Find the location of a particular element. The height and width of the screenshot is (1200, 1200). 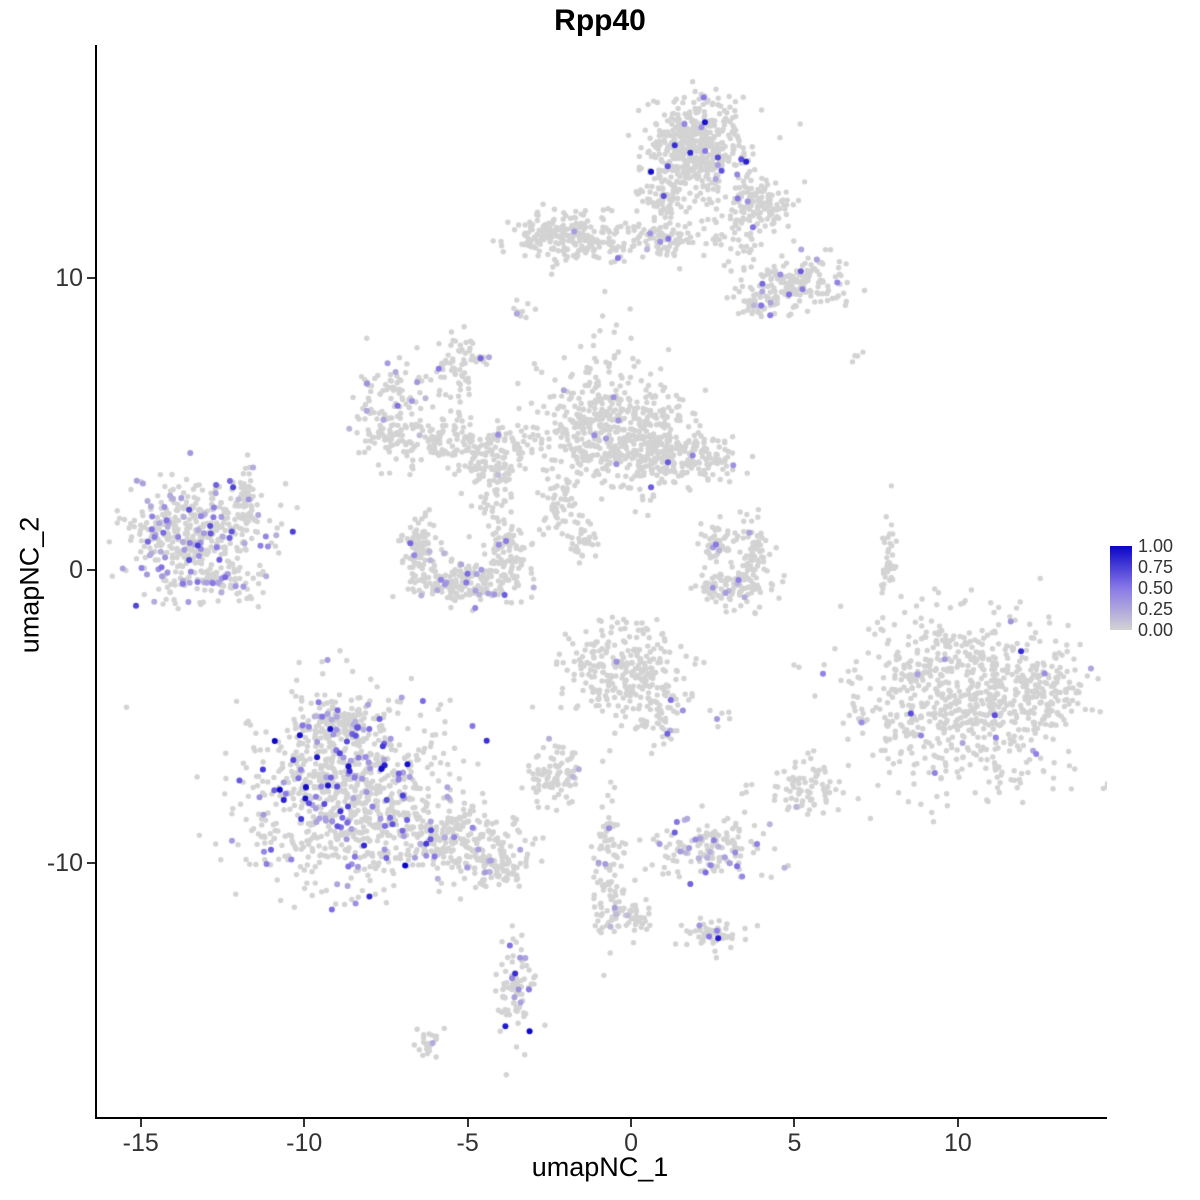

legend-label-025: 0.25 is located at coordinates (1156, 609).